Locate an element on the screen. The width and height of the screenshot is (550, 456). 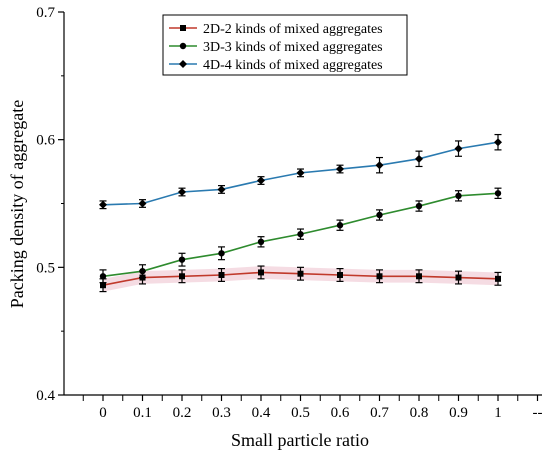
legend-label: 4D-4 kinds of mixed aggregates is located at coordinates (293, 65).